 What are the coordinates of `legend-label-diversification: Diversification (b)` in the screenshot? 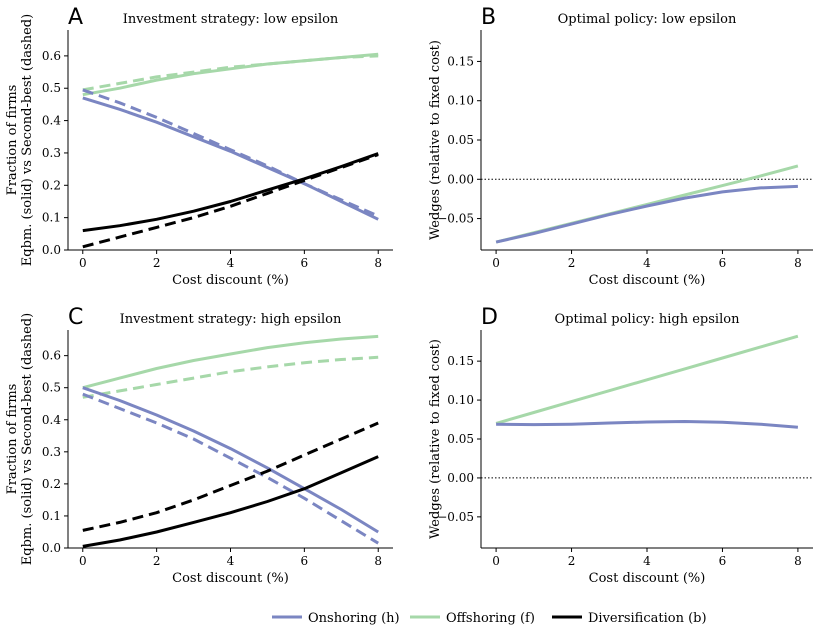 It's located at (647, 618).